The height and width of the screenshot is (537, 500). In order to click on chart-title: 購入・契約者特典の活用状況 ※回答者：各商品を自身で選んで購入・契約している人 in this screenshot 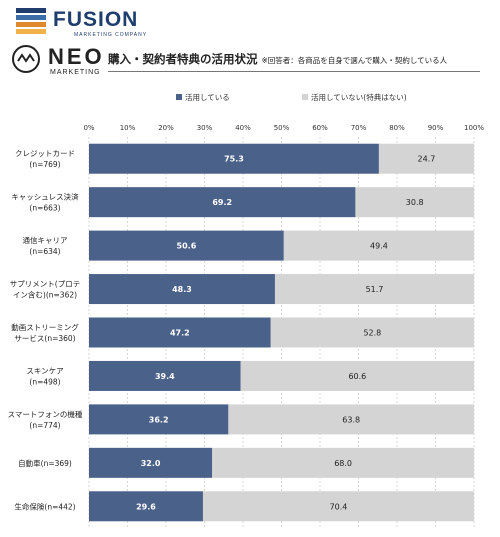, I will do `click(277, 59)`.